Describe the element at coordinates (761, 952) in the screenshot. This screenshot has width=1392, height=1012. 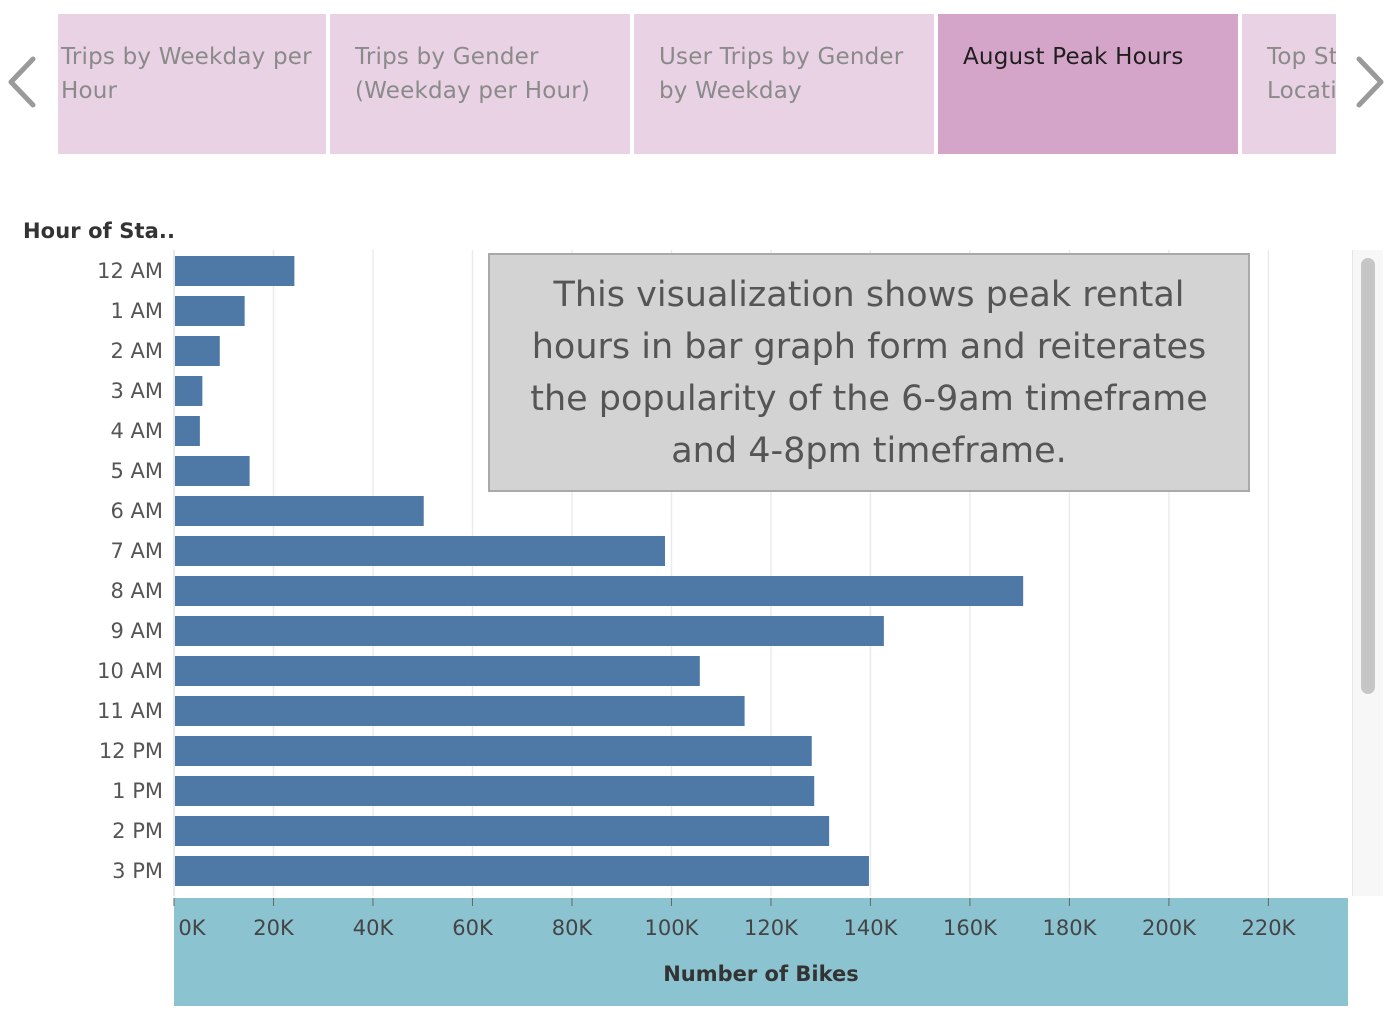
I see `x-axis-band` at that location.